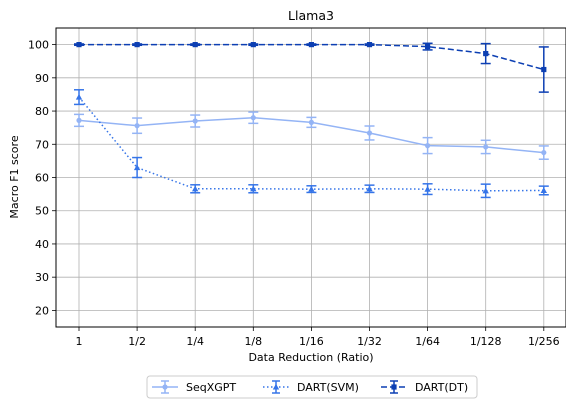 The height and width of the screenshot is (400, 566). I want to click on x-tick-label: 1/32, so click(369, 341).